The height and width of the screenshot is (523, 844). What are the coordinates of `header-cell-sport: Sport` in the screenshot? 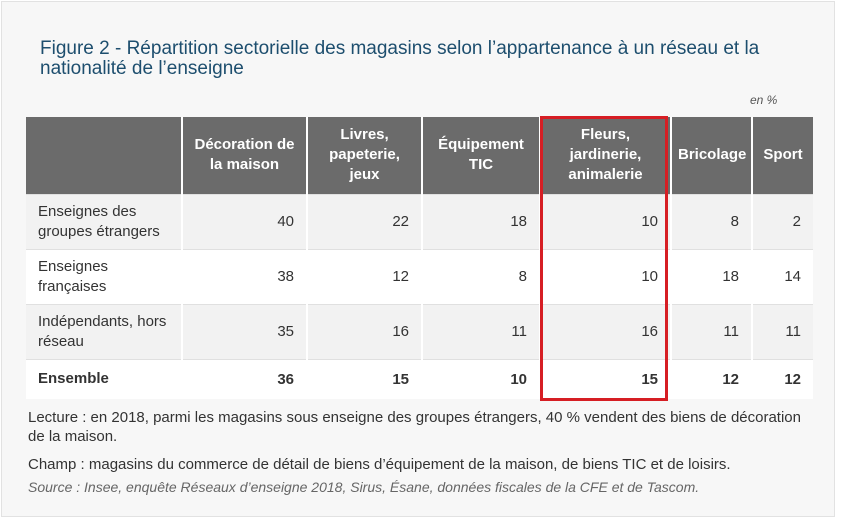 It's located at (782, 155).